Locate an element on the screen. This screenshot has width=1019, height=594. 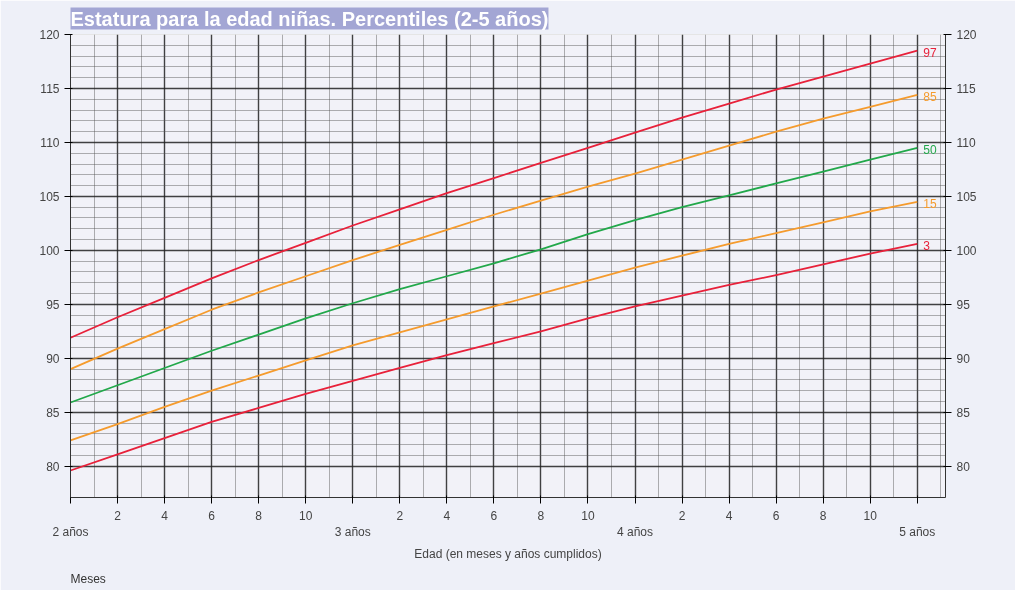
series-label: 50 is located at coordinates (930, 149).